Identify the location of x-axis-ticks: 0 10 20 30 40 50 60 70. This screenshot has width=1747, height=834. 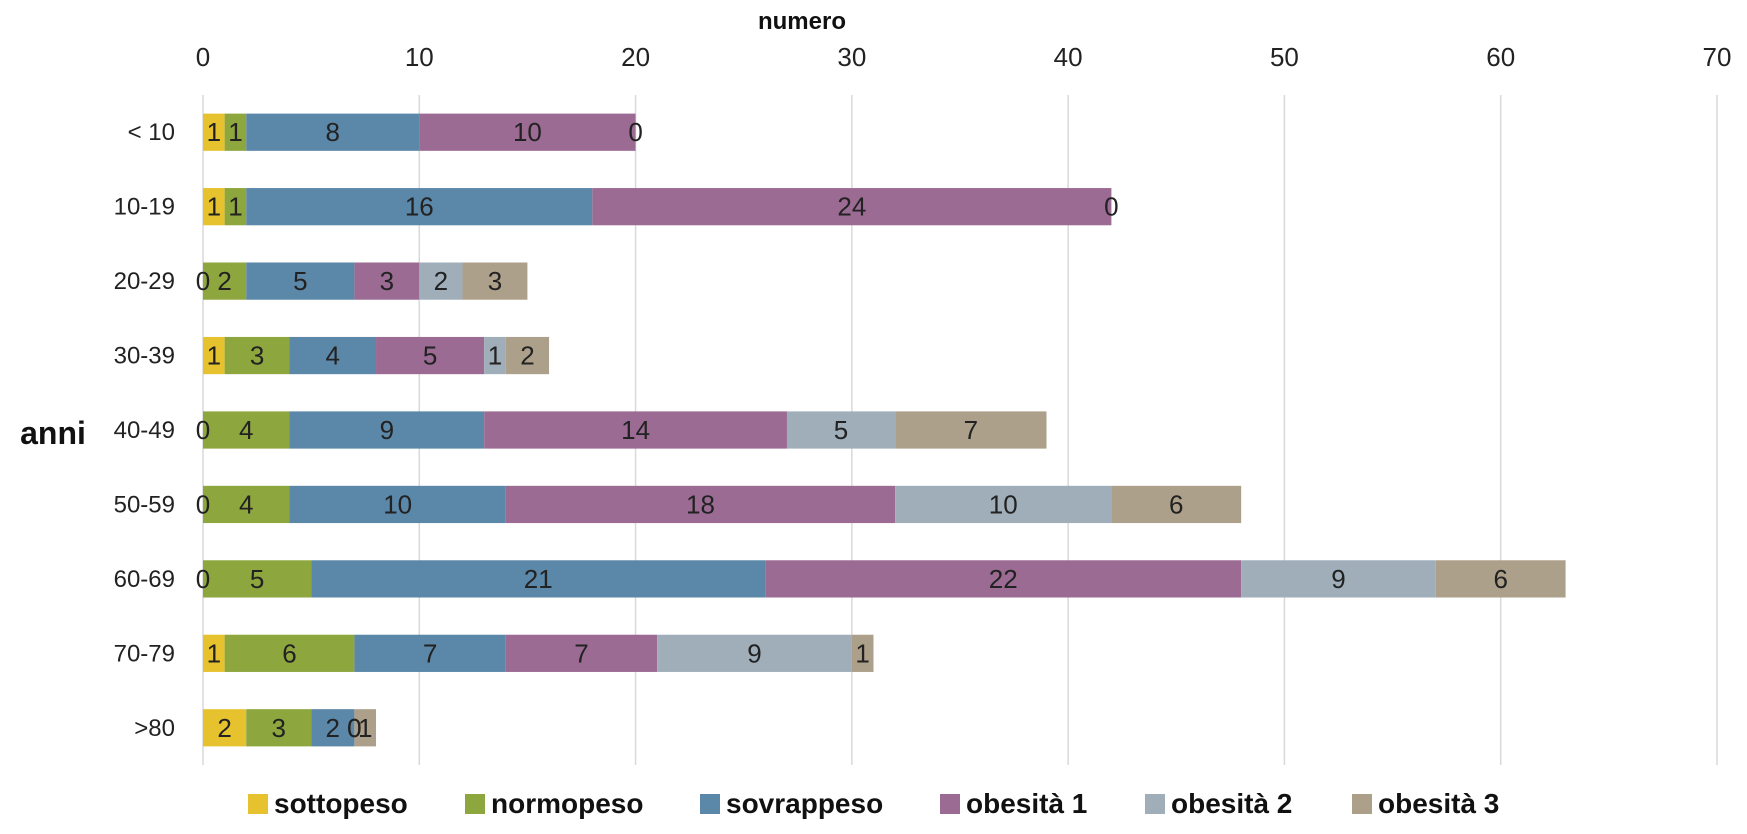
(964, 57).